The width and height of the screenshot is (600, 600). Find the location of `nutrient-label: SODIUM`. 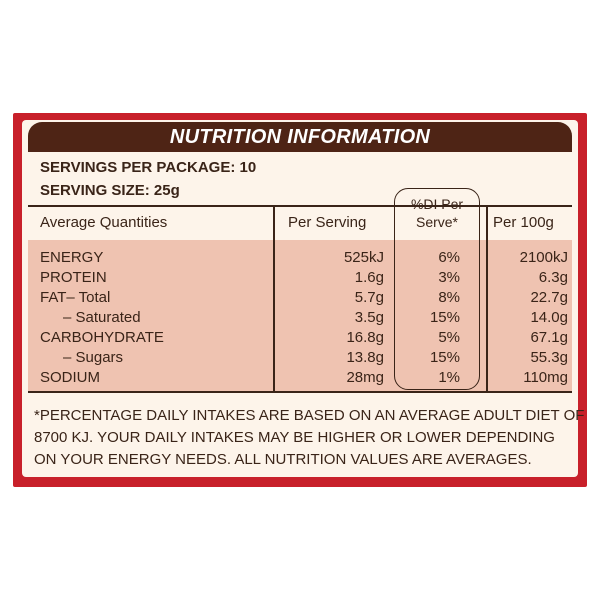

nutrient-label: SODIUM is located at coordinates (70, 377).